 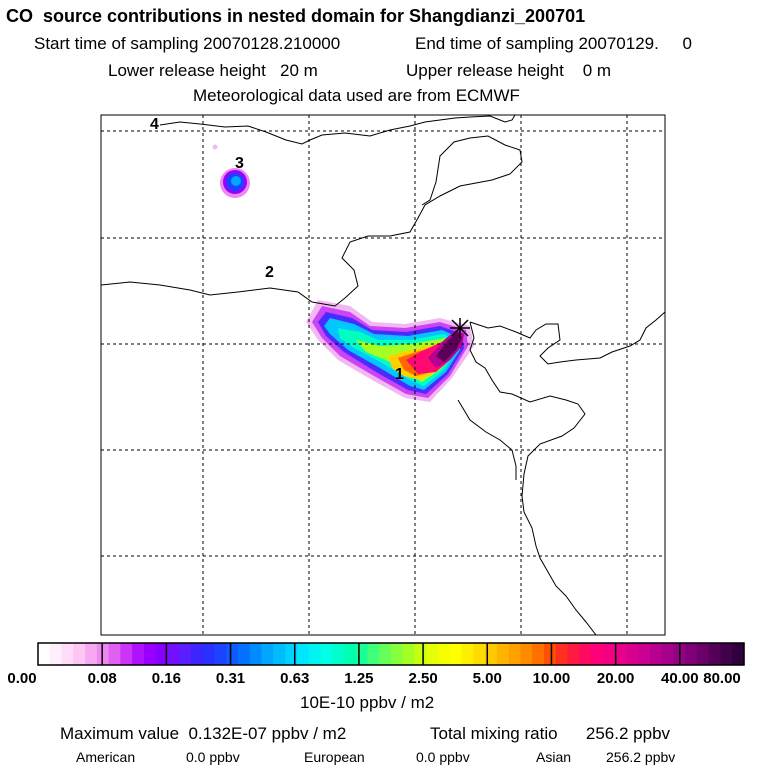 I want to click on asian-label: Asian, so click(x=554, y=757).